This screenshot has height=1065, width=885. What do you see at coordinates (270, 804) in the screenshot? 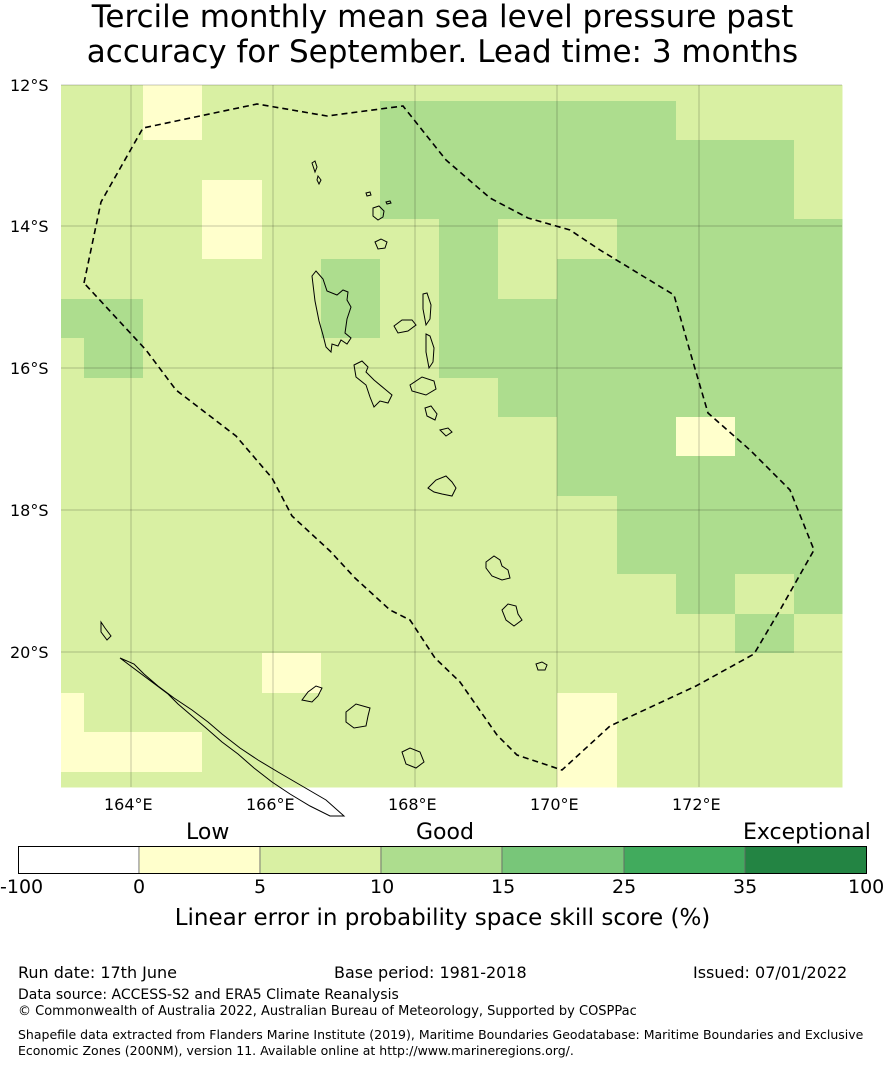
I see `lon-label-166e: 166°E` at bounding box center [270, 804].